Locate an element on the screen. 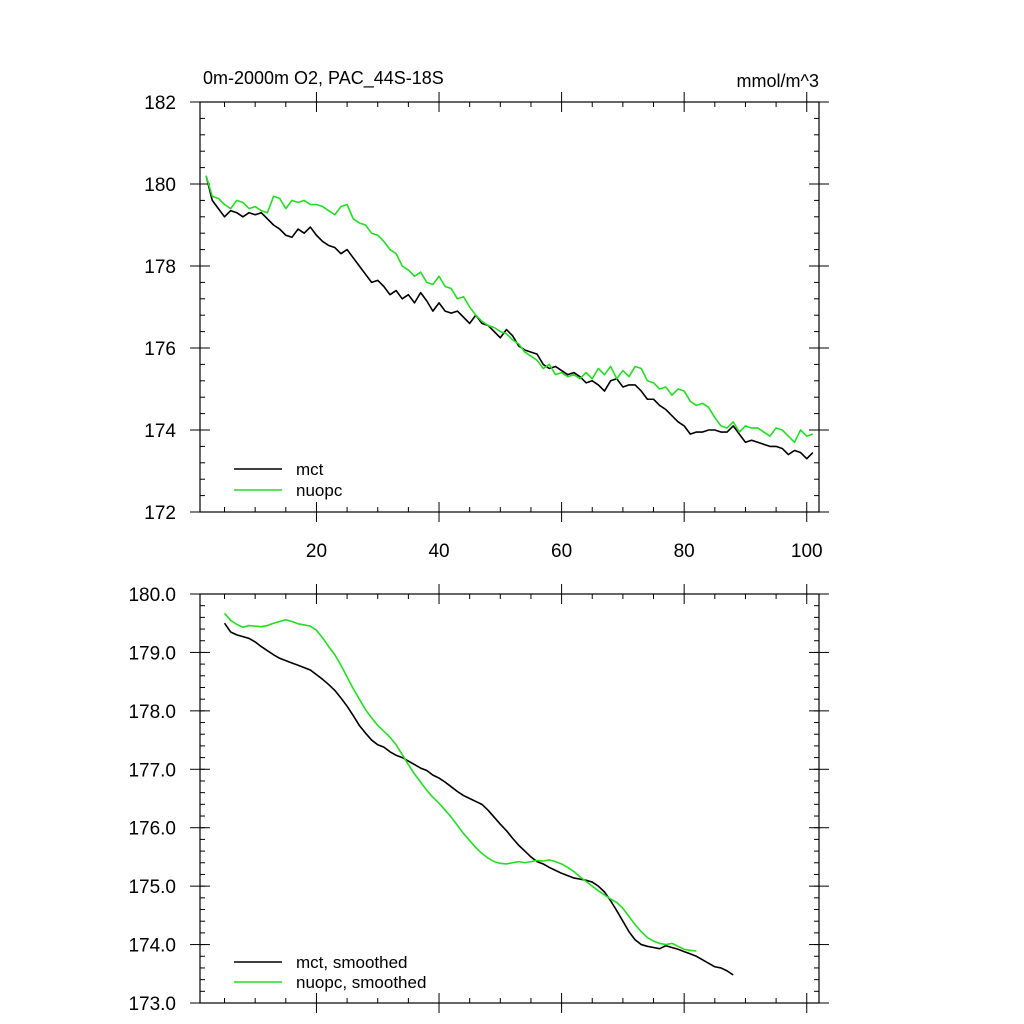  bottom-y-tick-label: 173.0 is located at coordinates (152, 1004).